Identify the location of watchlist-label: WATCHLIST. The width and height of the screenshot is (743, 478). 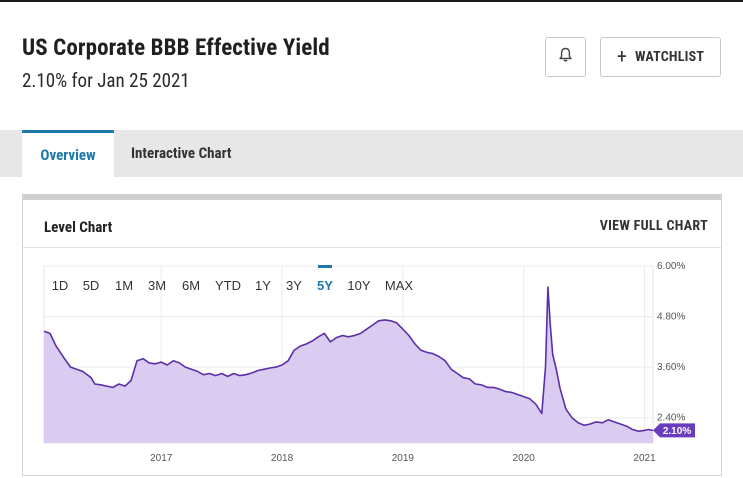
(670, 57).